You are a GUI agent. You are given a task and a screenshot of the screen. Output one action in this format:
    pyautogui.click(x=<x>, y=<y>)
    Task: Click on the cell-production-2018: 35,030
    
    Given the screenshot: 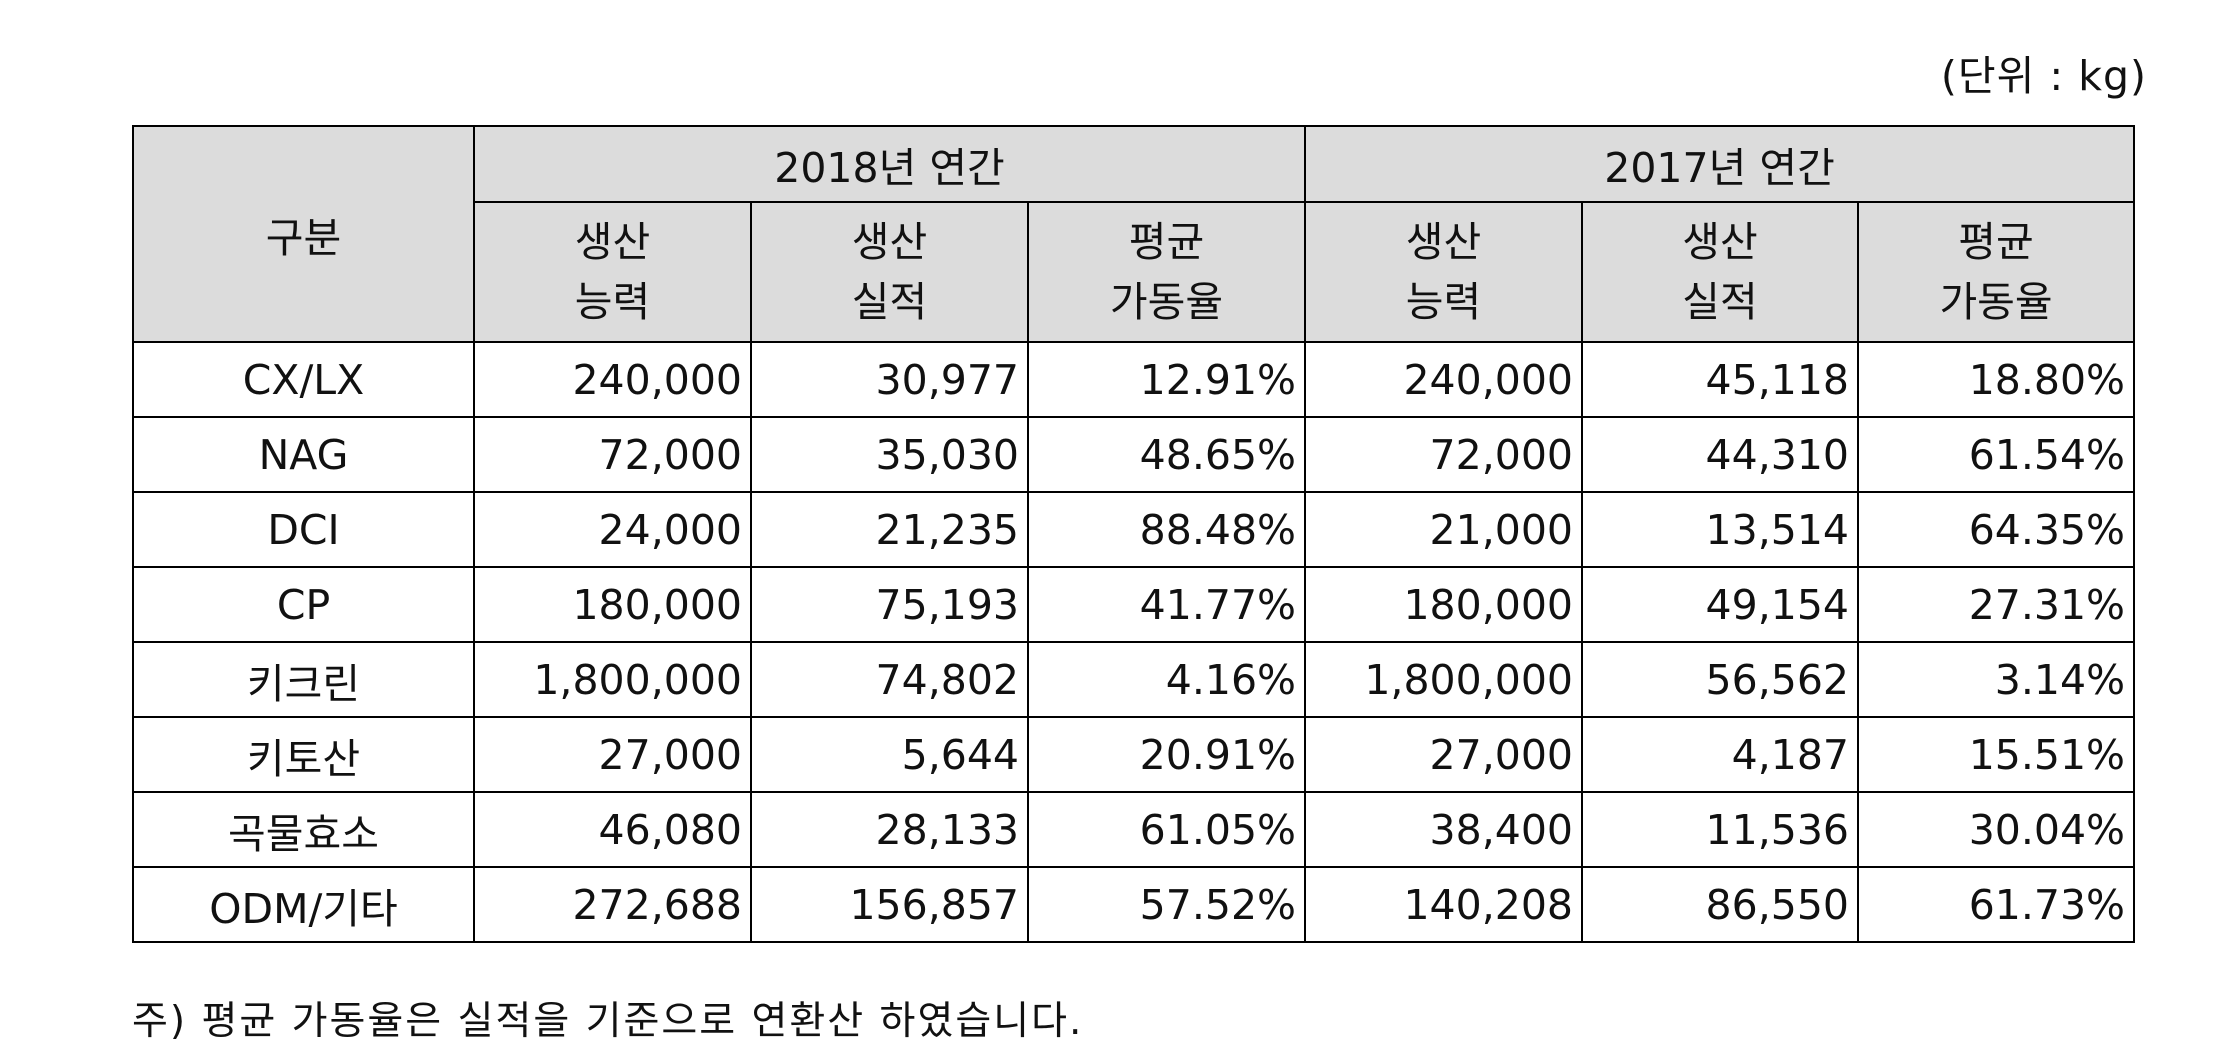 What is the action you would take?
    pyautogui.click(x=889, y=454)
    